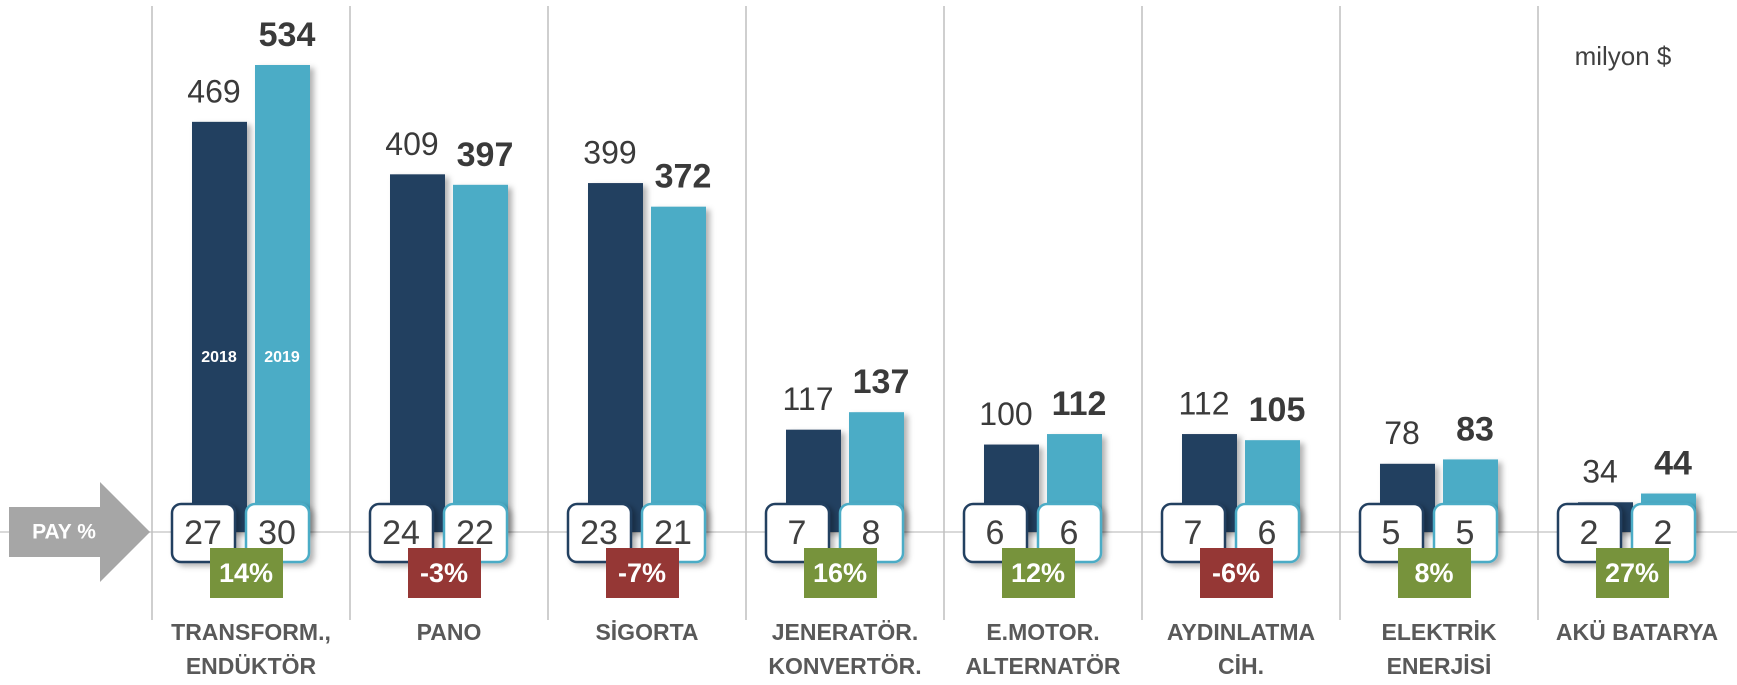  What do you see at coordinates (282, 357) in the screenshot?
I see `series-name: 2019` at bounding box center [282, 357].